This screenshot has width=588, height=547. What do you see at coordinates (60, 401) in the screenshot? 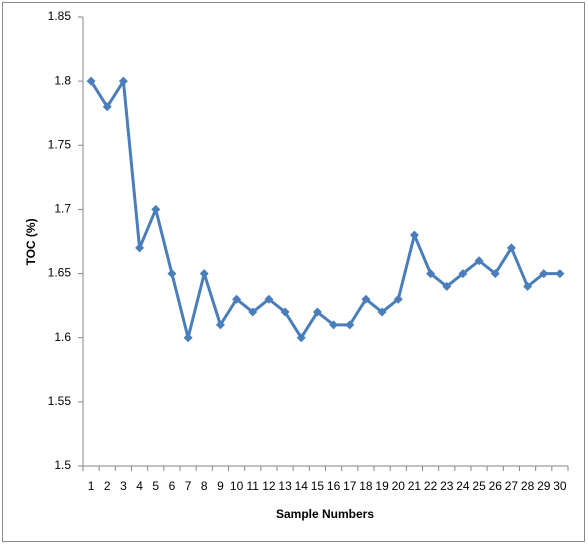
I see `y-tick-label: 1.55` at bounding box center [60, 401].